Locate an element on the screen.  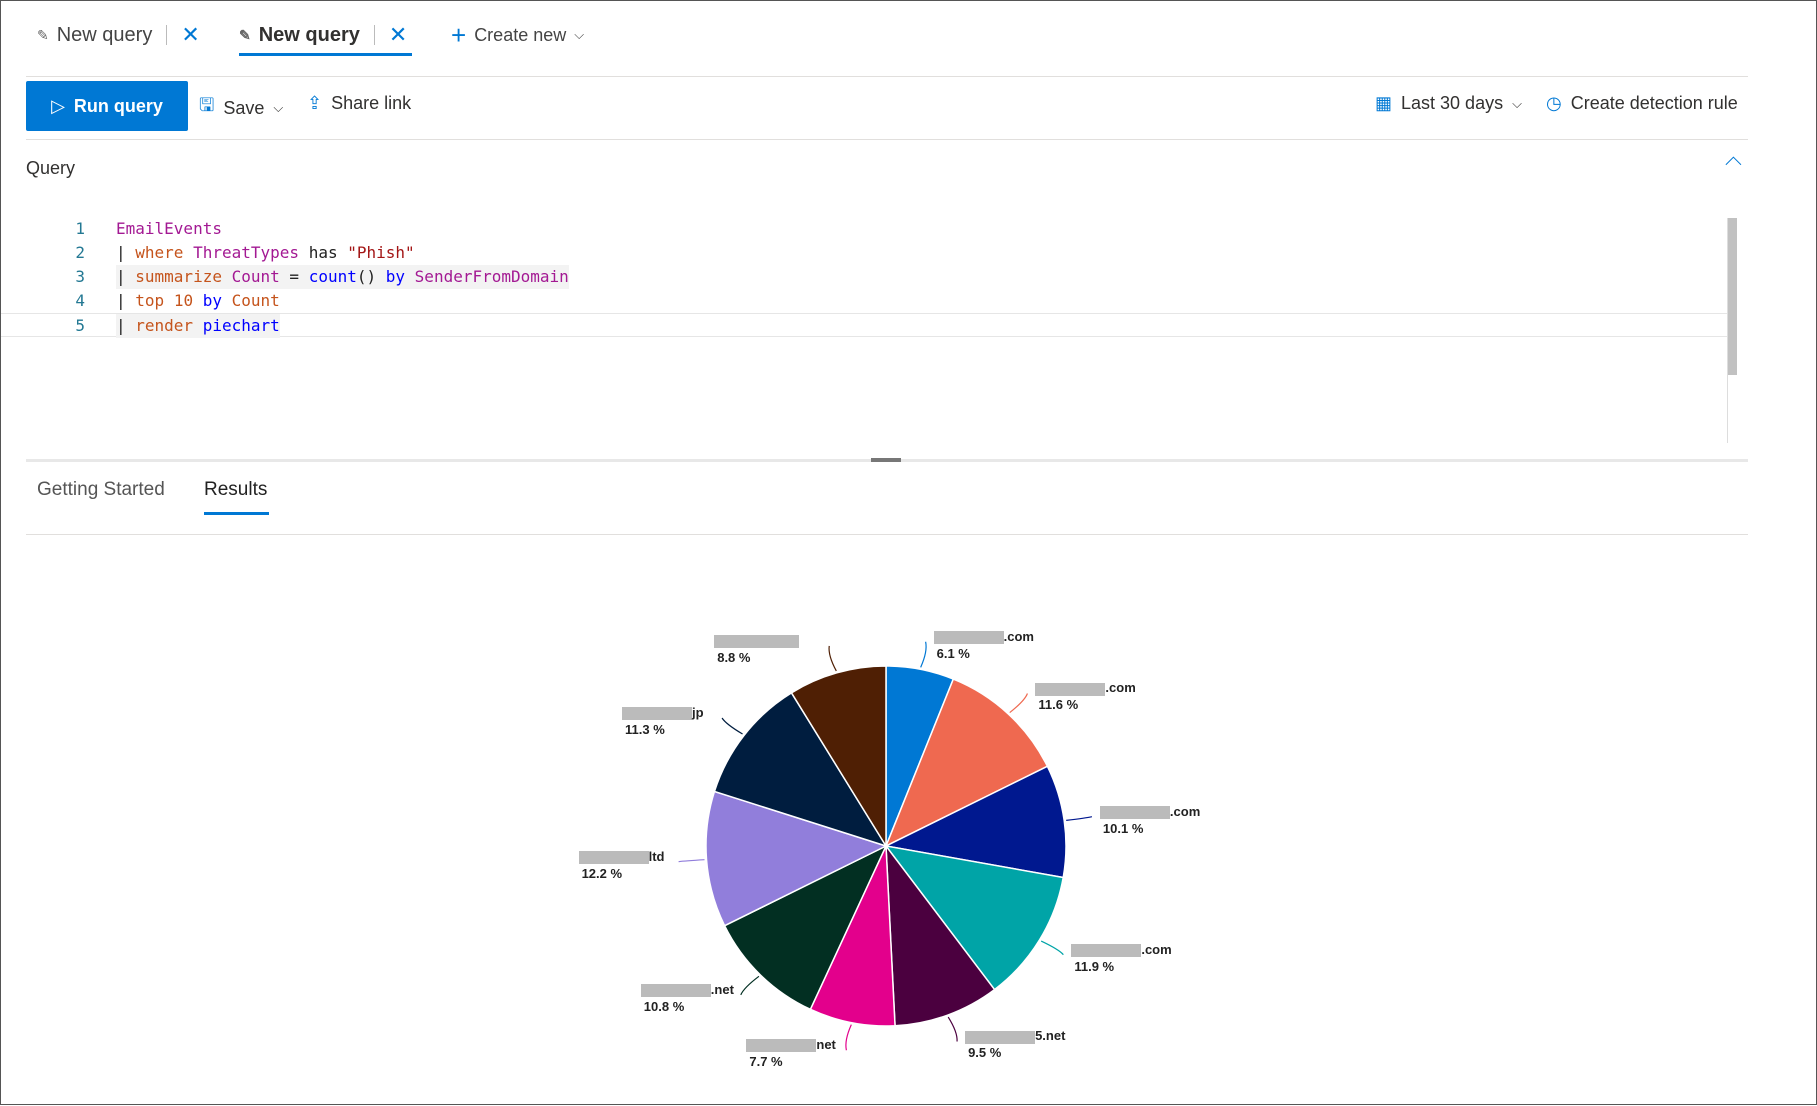
slice-percent: 11.6 % is located at coordinates (1058, 705).